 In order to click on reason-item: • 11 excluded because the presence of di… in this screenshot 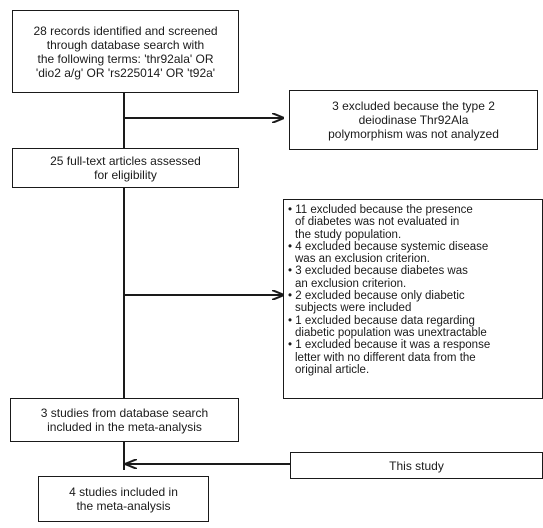, I will do `click(414, 222)`.